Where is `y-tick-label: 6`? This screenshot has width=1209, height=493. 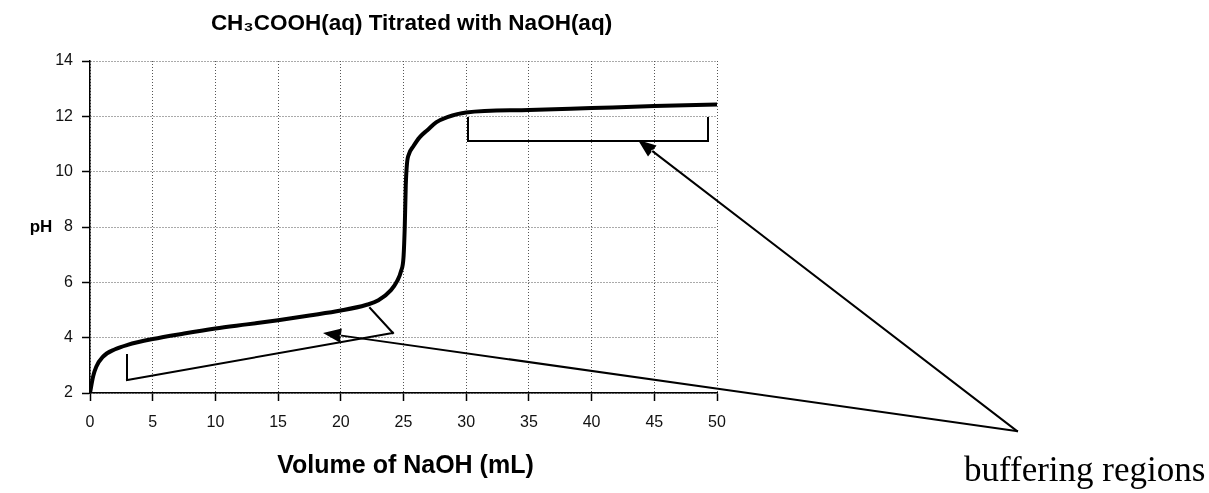
y-tick-label: 6 is located at coordinates (69, 281).